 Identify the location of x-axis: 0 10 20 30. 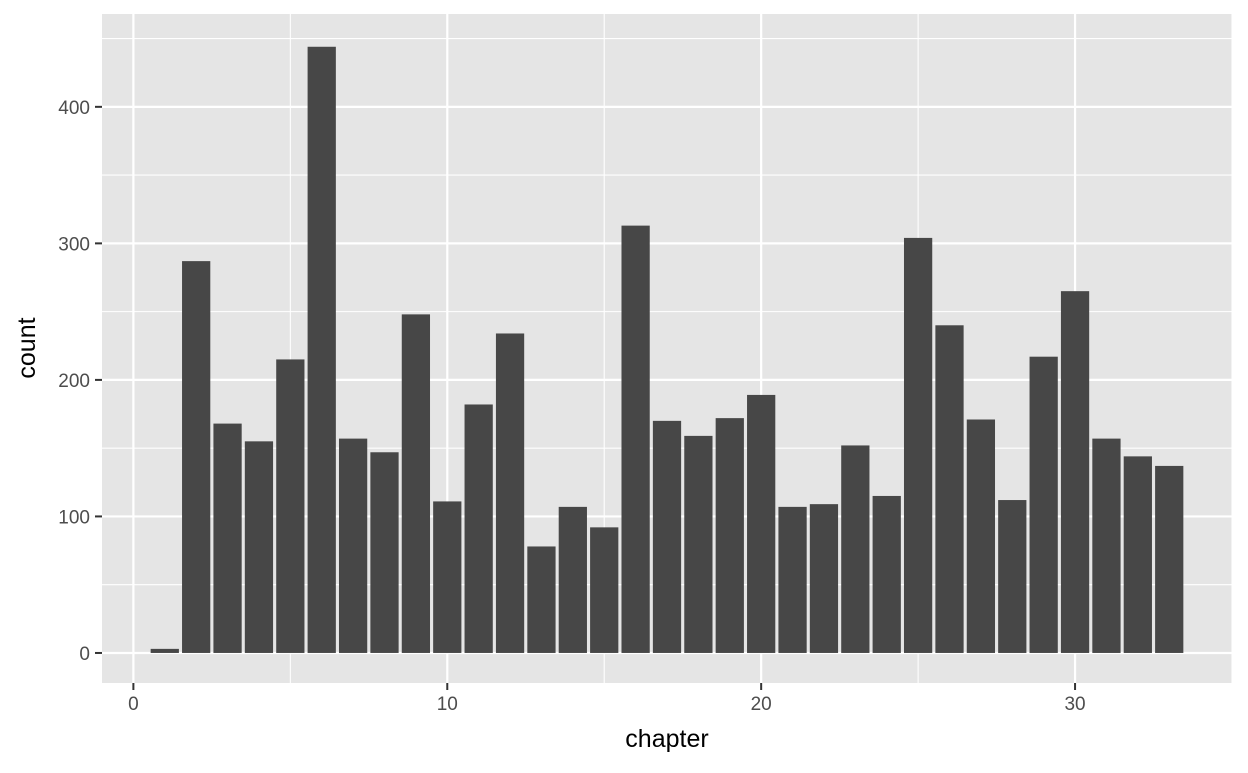
(607, 699).